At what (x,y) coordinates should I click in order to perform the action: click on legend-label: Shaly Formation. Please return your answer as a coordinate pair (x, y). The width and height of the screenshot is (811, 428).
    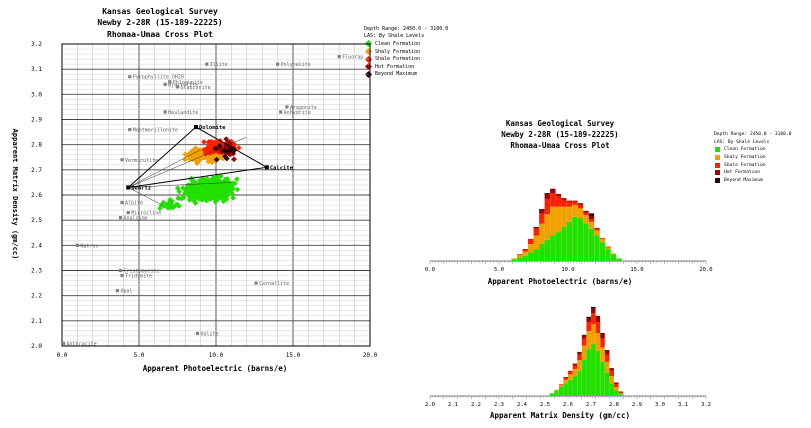
    Looking at the image, I should click on (398, 51).